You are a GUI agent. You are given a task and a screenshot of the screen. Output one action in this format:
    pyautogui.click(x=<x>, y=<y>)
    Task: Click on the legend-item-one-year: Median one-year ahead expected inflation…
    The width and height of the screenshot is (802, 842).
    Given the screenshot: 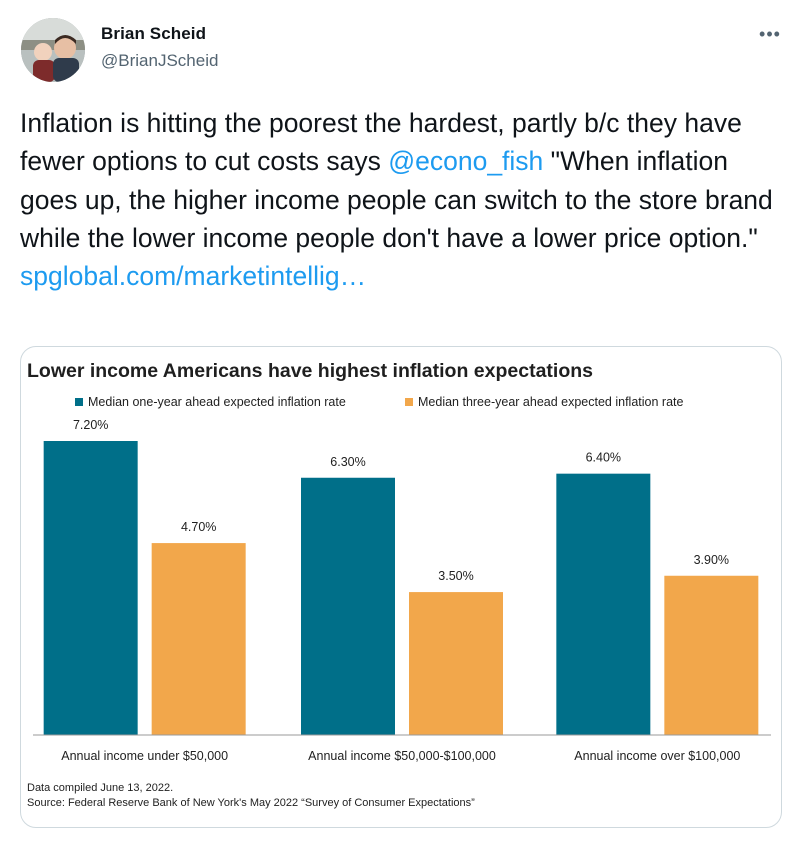 What is the action you would take?
    pyautogui.click(x=210, y=402)
    